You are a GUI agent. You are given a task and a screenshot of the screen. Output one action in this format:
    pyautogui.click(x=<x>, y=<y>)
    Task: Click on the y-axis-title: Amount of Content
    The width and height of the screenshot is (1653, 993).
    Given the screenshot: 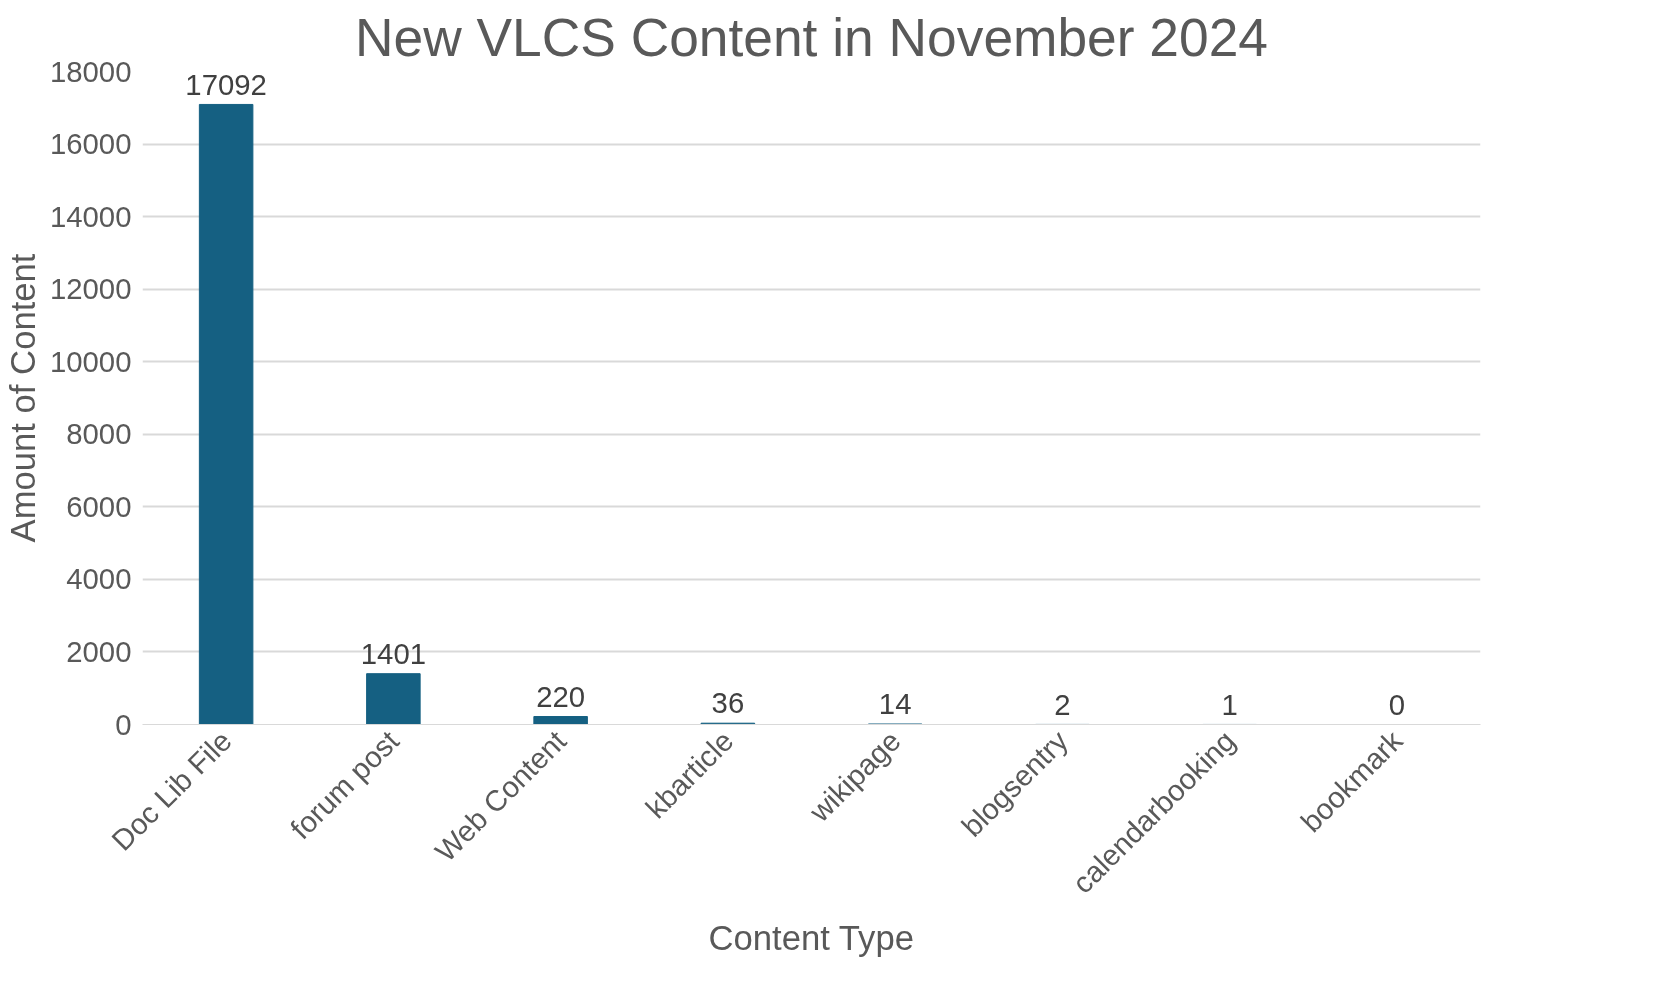 What is the action you would take?
    pyautogui.click(x=22, y=398)
    